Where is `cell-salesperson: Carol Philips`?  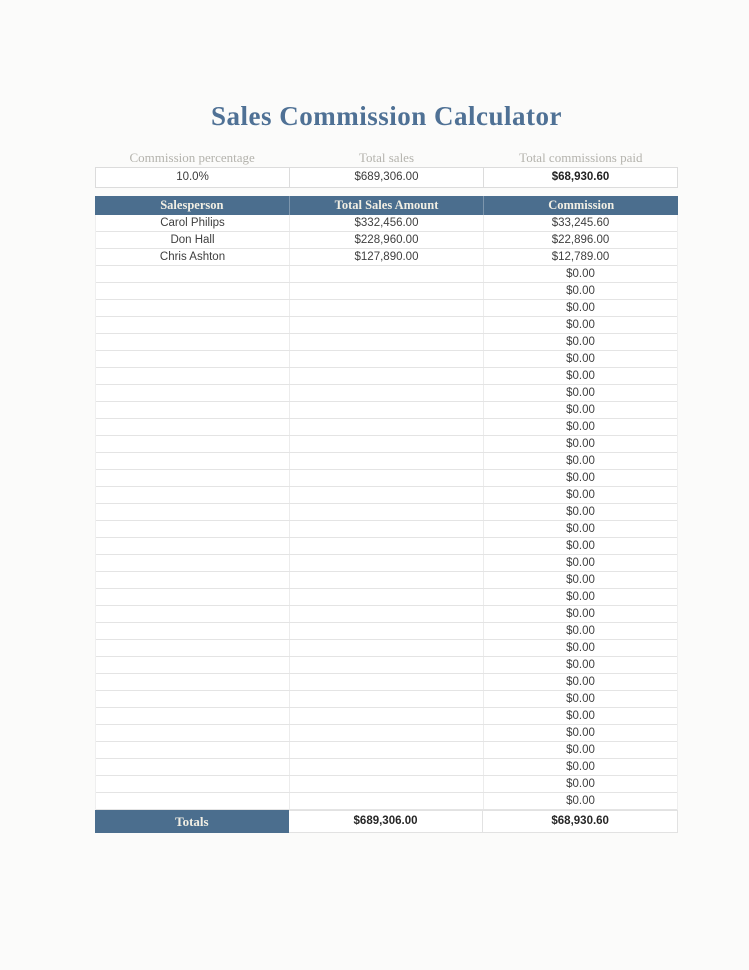
cell-salesperson: Carol Philips is located at coordinates (193, 223).